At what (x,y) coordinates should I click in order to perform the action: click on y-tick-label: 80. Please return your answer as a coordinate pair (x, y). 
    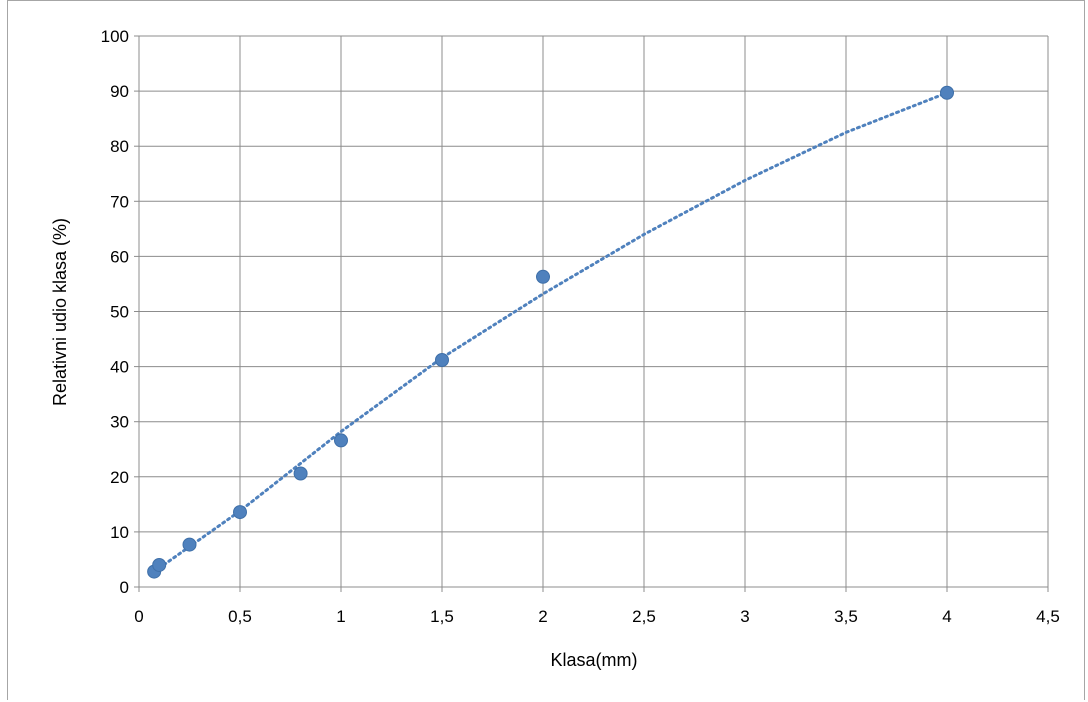
    Looking at the image, I should click on (119, 146).